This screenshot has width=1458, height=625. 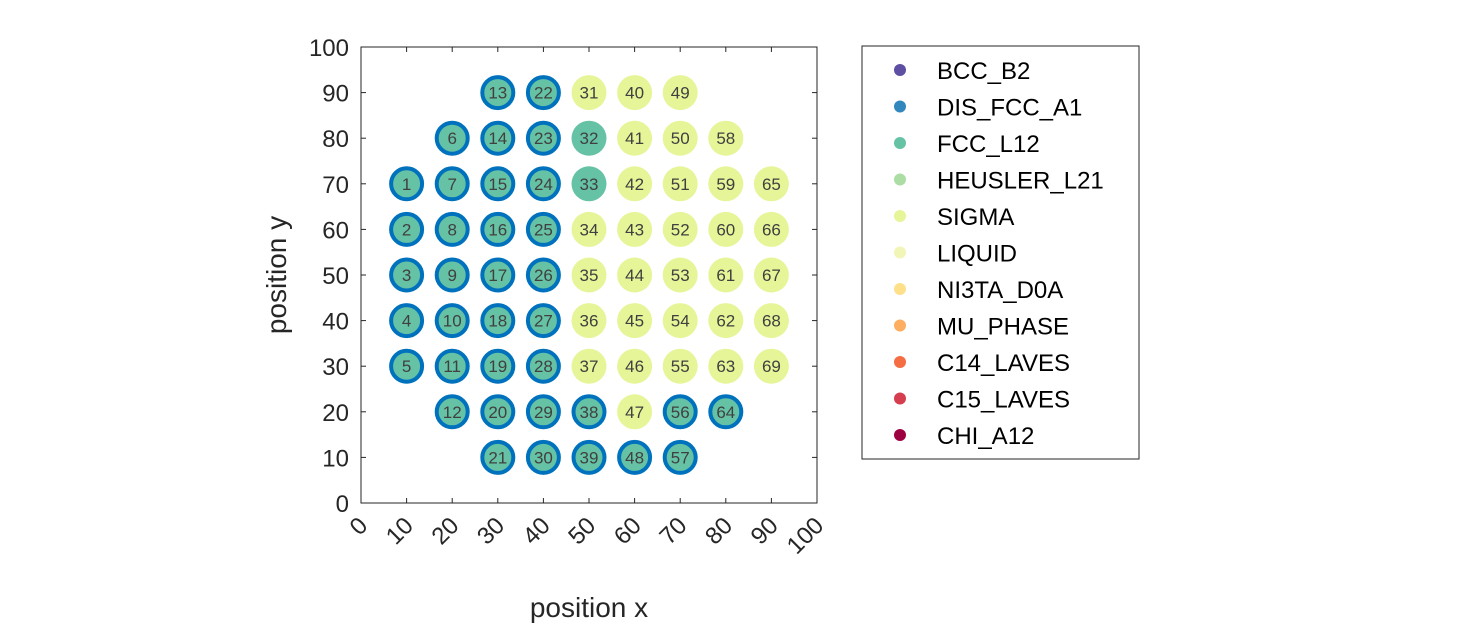 I want to click on data-point: 4, so click(x=407, y=321).